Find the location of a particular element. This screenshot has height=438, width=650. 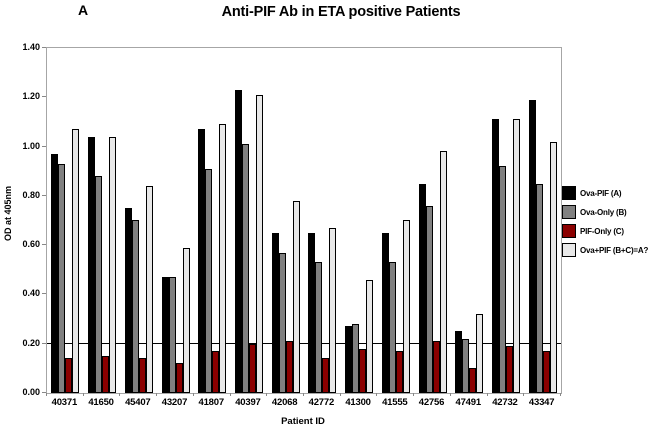

x-tick-label-40371: 40371 is located at coordinates (64, 402).